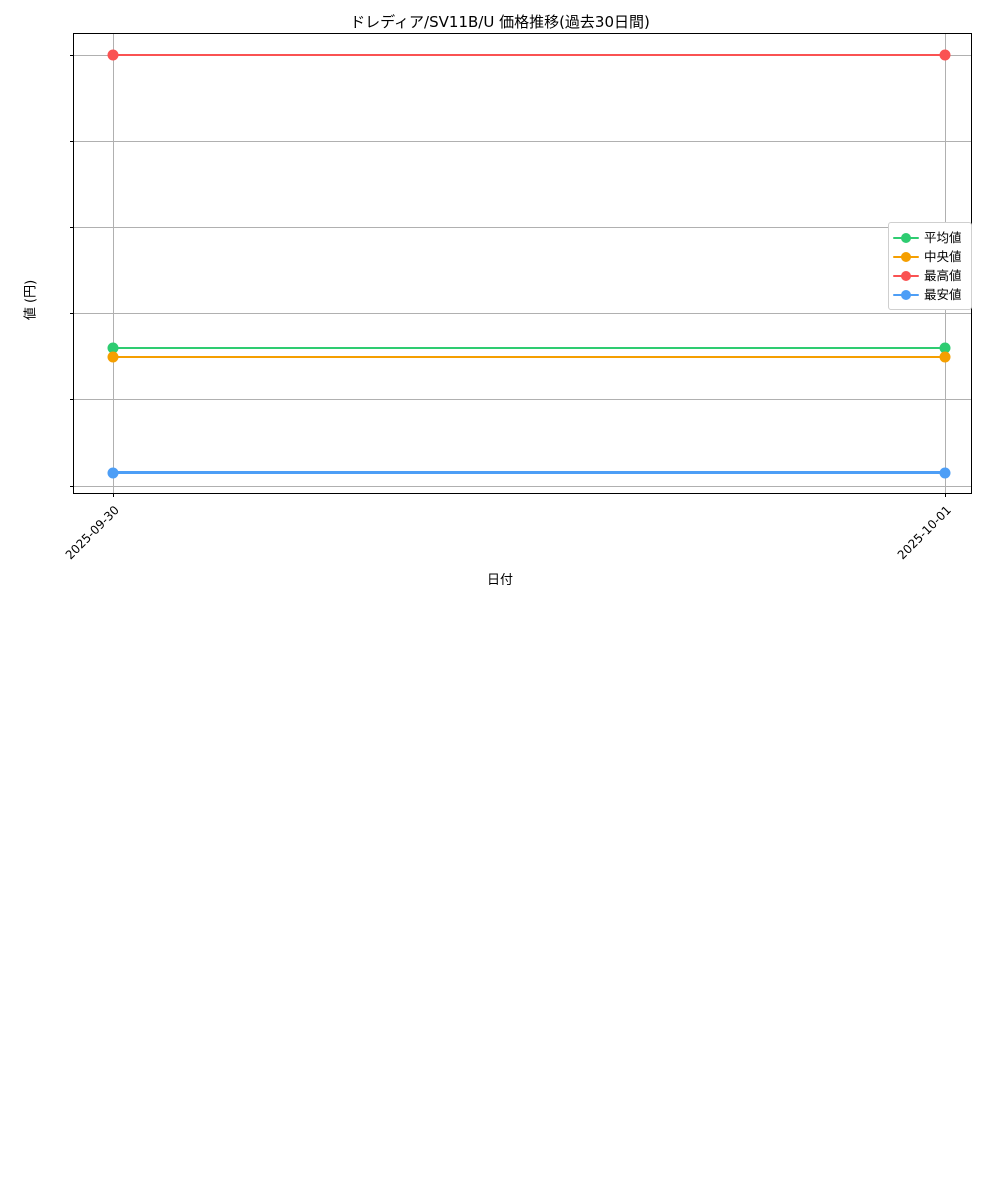  What do you see at coordinates (529, 55) in the screenshot?
I see `series-line-最高値` at bounding box center [529, 55].